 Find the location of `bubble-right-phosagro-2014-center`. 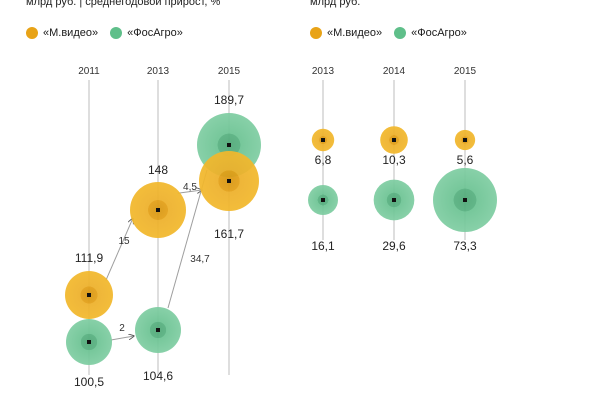

bubble-right-phosagro-2014-center is located at coordinates (394, 200).